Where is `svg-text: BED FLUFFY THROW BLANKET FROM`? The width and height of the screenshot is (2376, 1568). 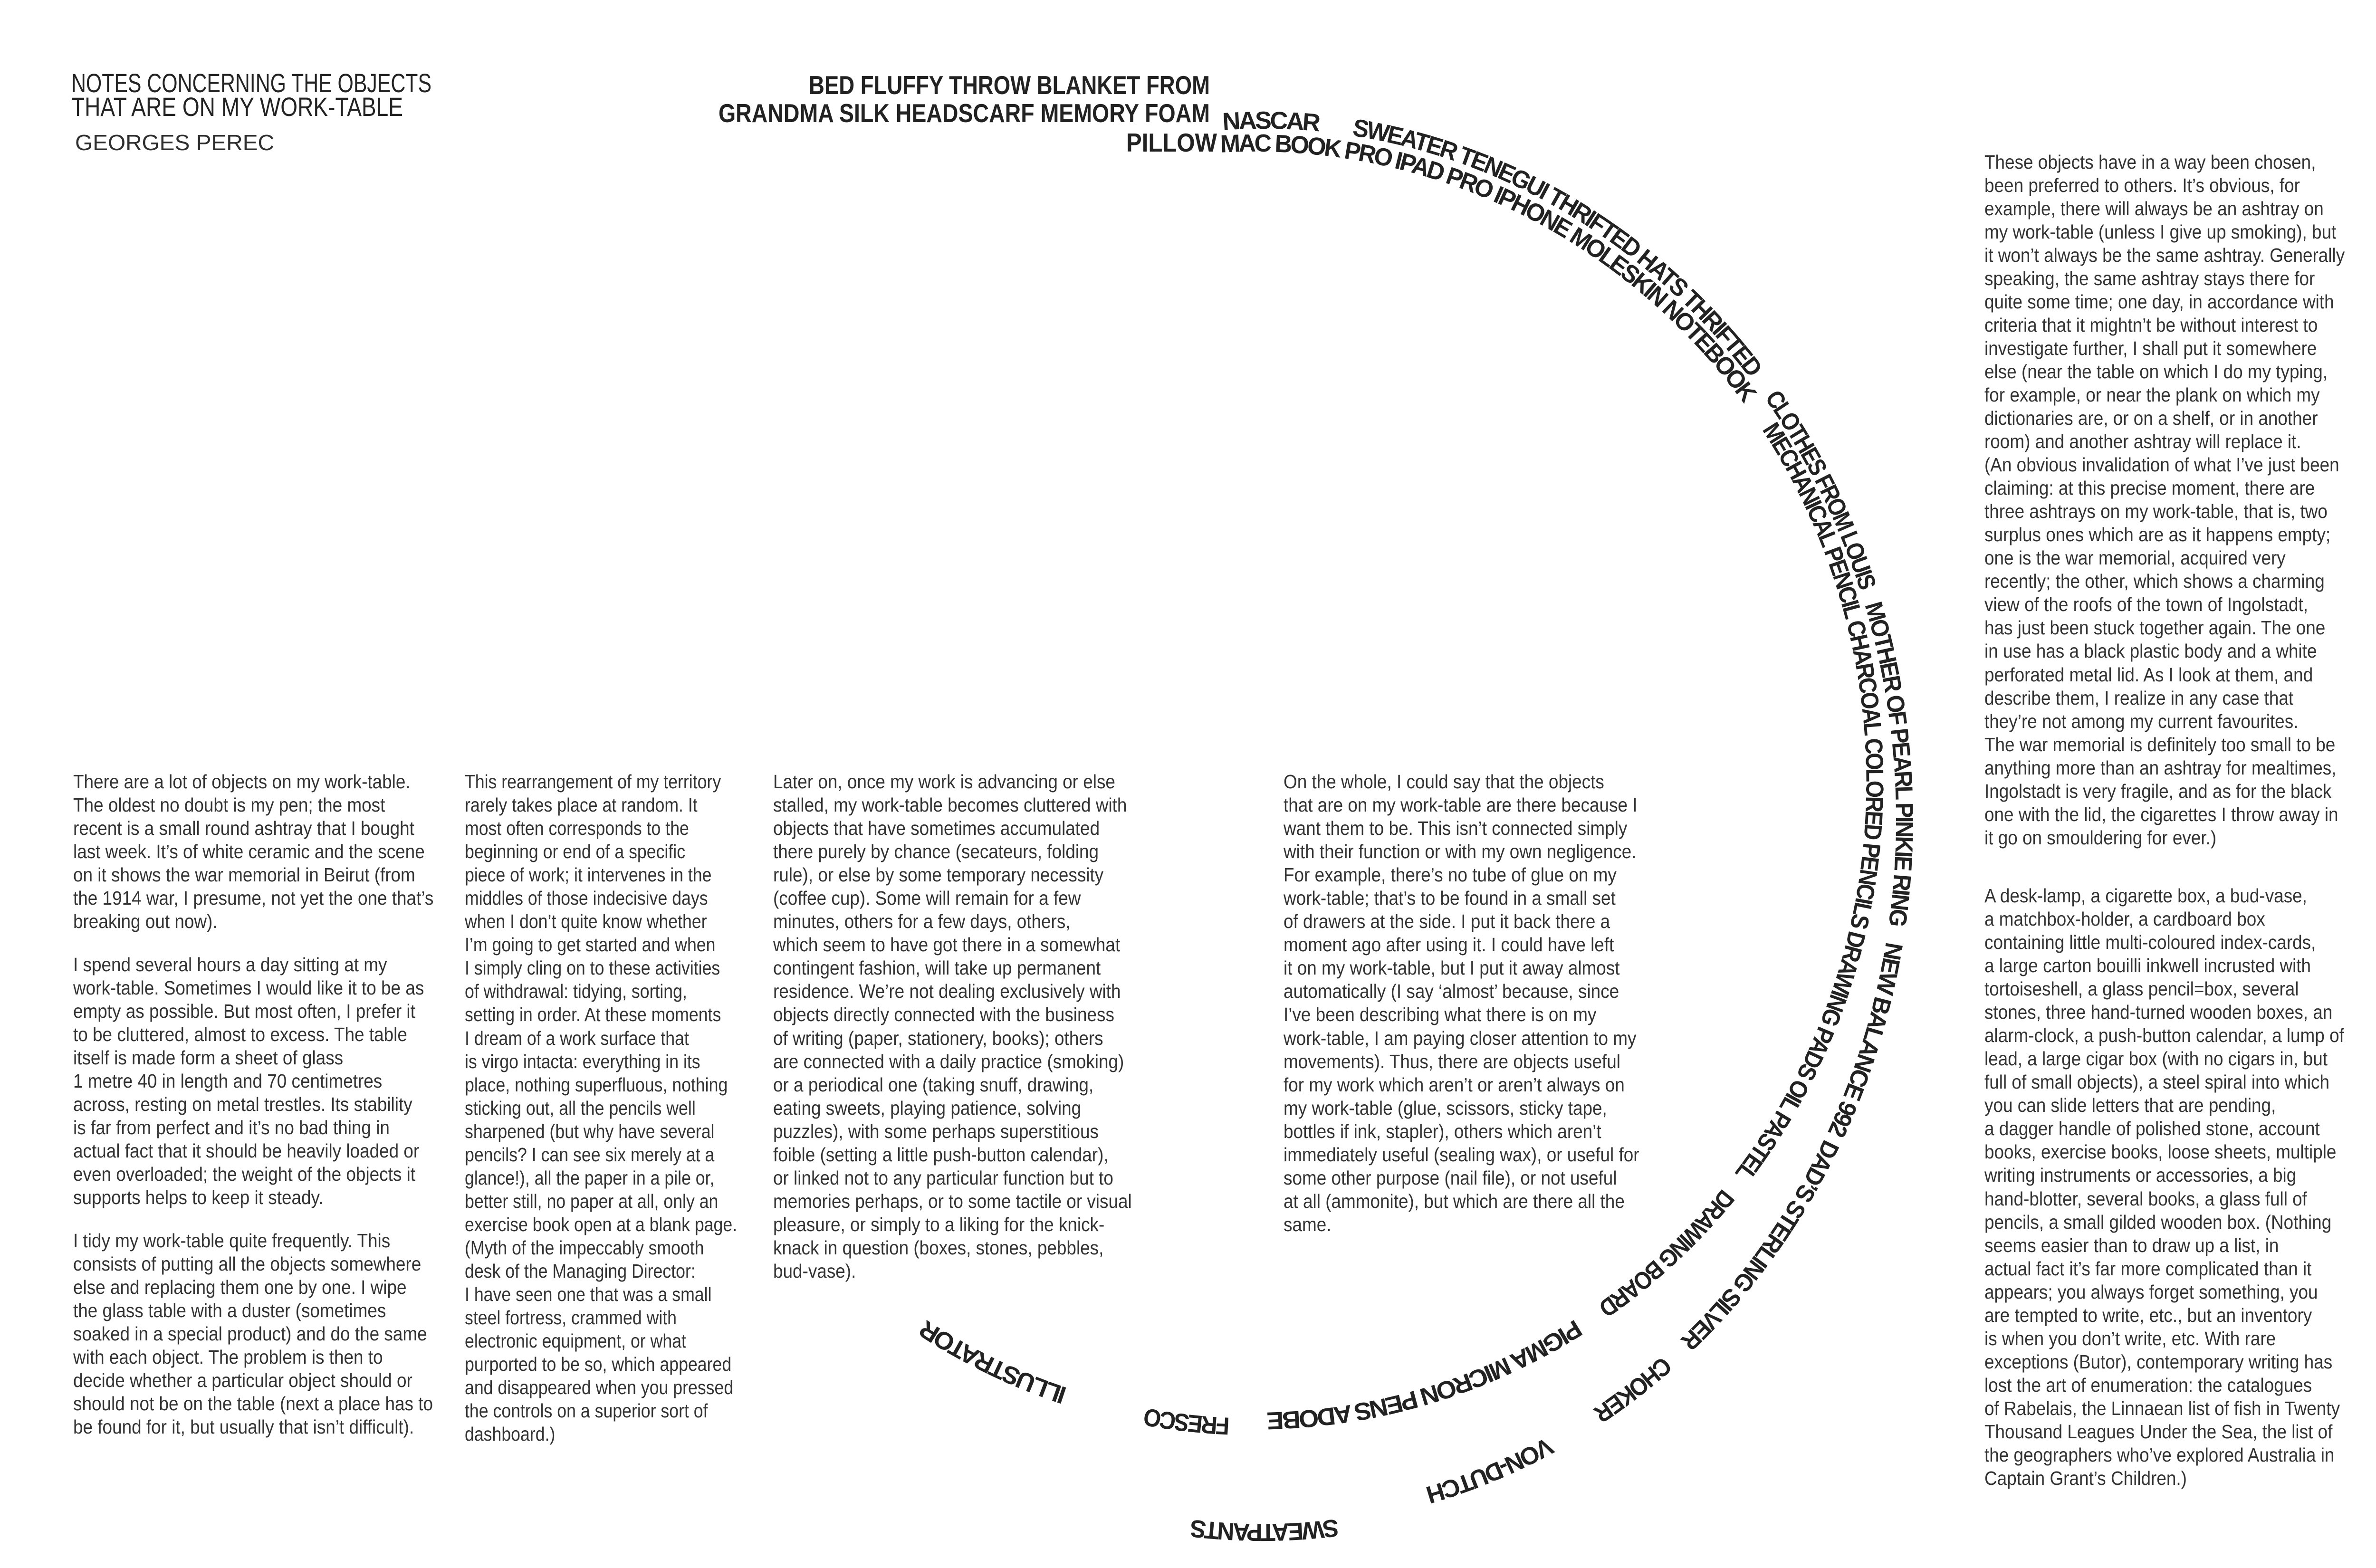 svg-text: BED FLUFFY THROW BLANKET FROM is located at coordinates (1009, 85).